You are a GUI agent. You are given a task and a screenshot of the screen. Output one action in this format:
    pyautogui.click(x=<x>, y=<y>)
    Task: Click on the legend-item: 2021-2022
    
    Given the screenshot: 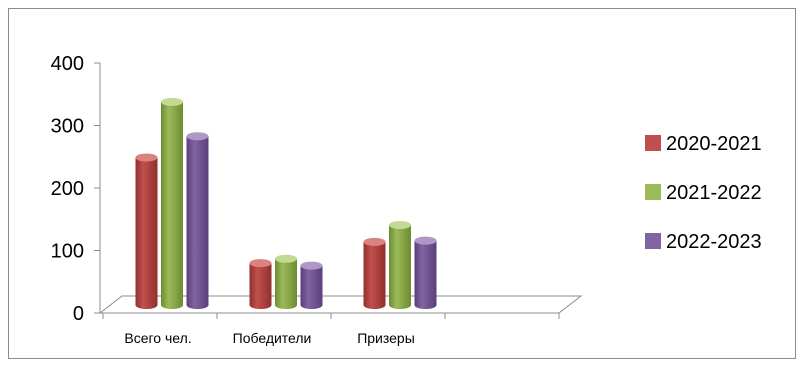 What is the action you would take?
    pyautogui.click(x=703, y=193)
    